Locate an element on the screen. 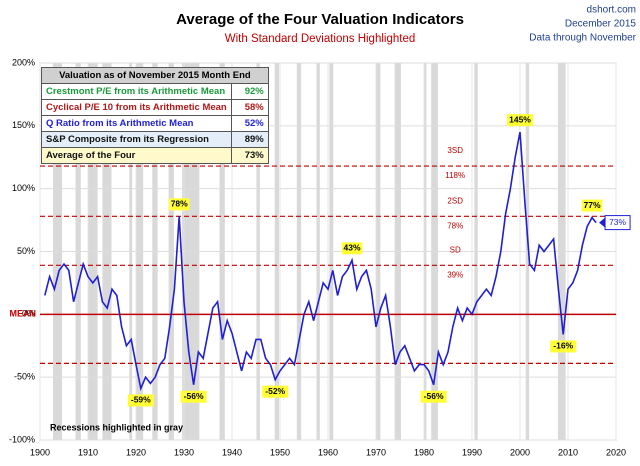 Image resolution: width=640 pixels, height=466 pixels. x-tick-label: 2000 is located at coordinates (520, 452).